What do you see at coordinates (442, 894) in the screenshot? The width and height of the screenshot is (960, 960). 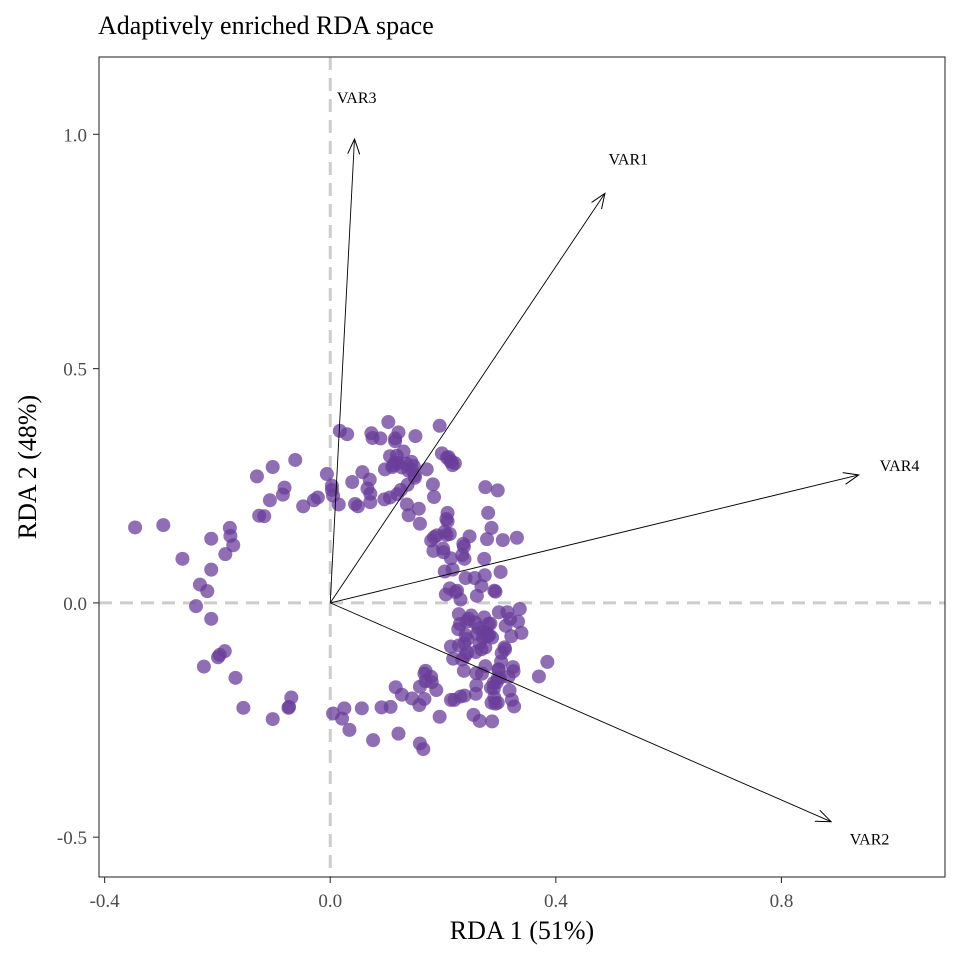 I see `x-axis: -0.4 0.0 0.4 0.8` at bounding box center [442, 894].